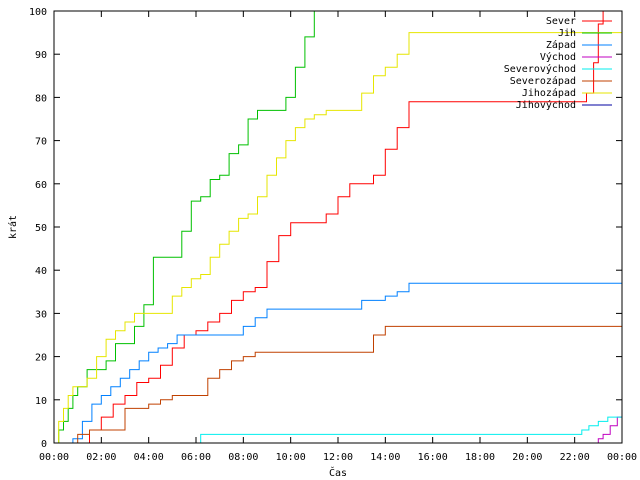 This screenshot has height=480, width=640. Describe the element at coordinates (41, 228) in the screenshot. I see `y-tick-label: 50` at that location.